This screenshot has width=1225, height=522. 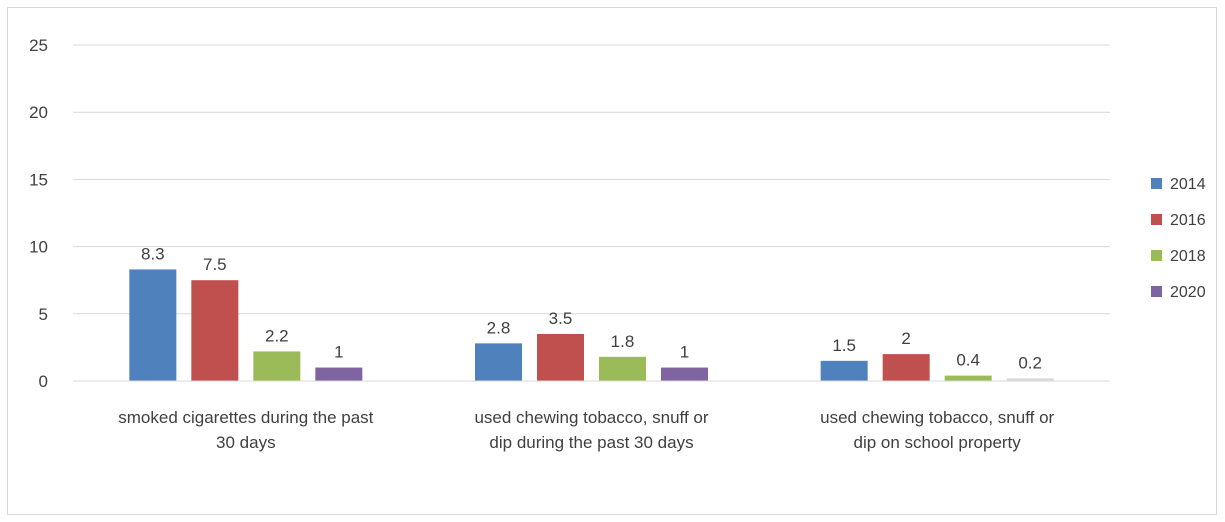 What do you see at coordinates (245, 417) in the screenshot?
I see `category-label: smoked cigarettes during the past` at bounding box center [245, 417].